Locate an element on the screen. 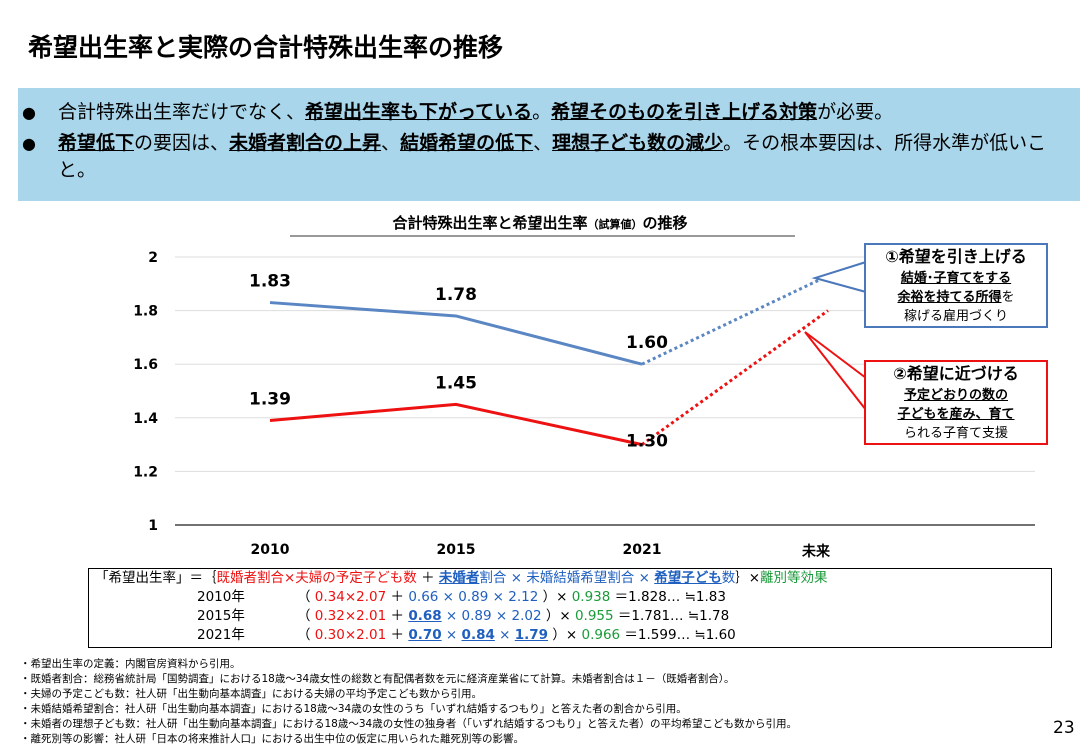 Image resolution: width=1084 pixels, height=750 pixels. y-tick-label: 1.4 is located at coordinates (145, 419).